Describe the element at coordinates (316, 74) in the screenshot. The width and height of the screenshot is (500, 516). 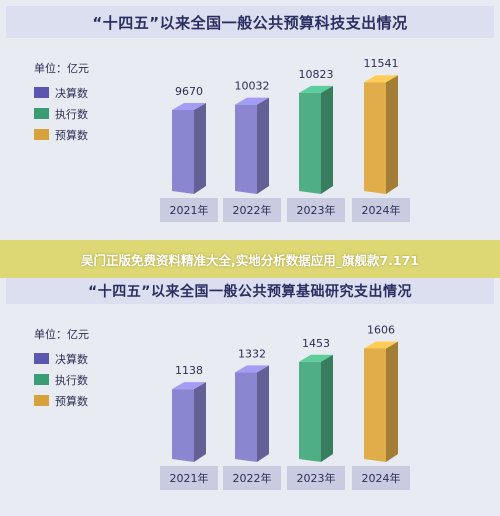
I see `data-label: 10823` at that location.